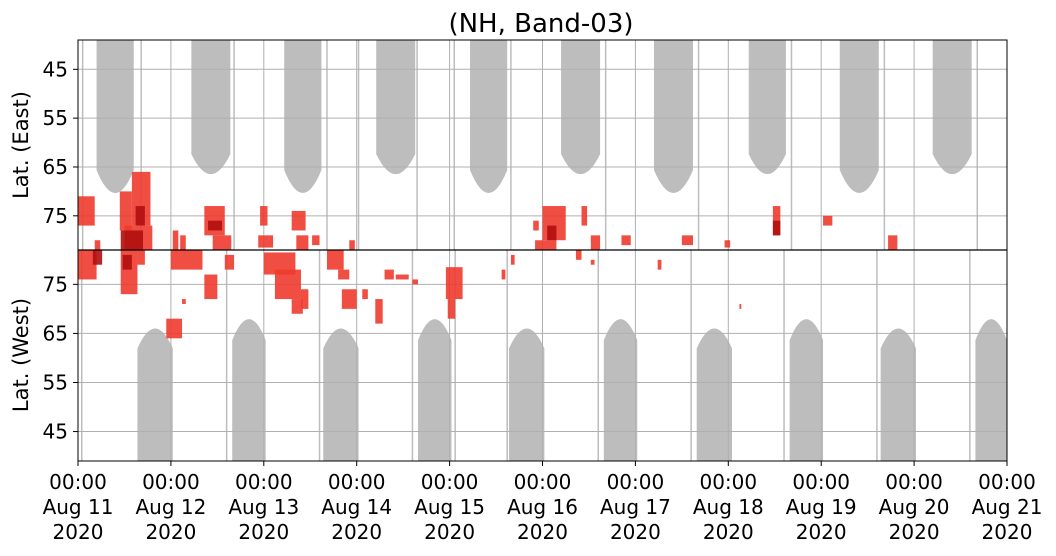 The height and width of the screenshot is (556, 1056). Describe the element at coordinates (263, 507) in the screenshot. I see `x-tick-date-label: Aug 13` at that location.